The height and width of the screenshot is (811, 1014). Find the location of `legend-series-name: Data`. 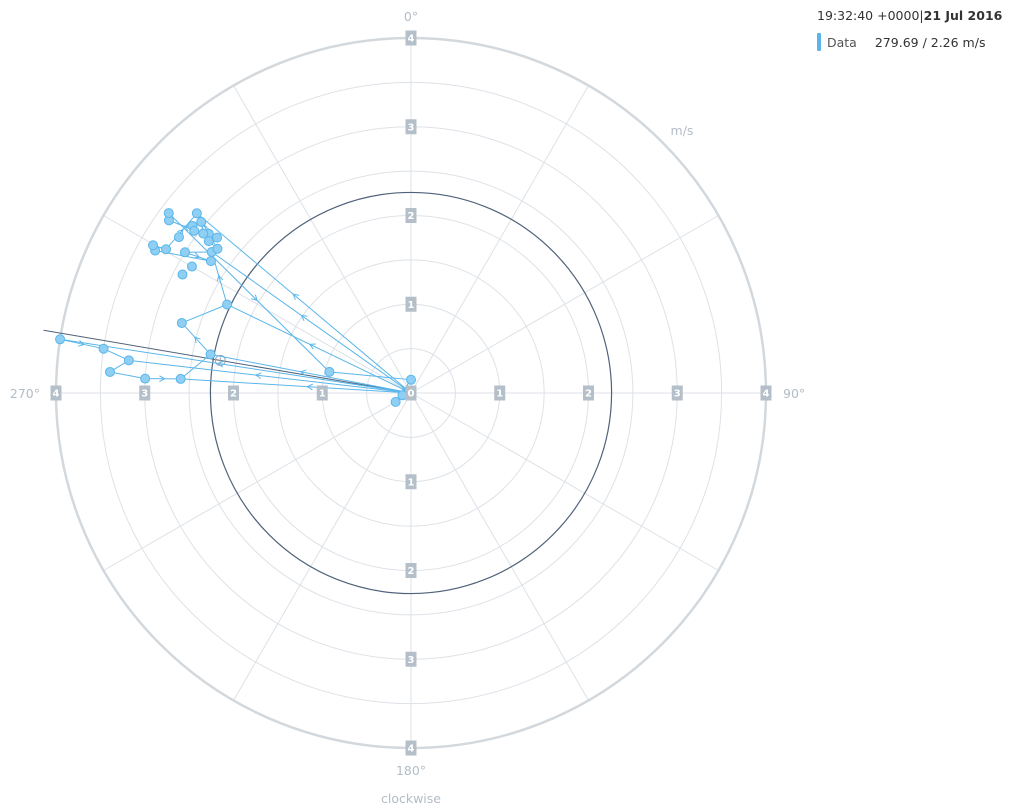

legend-series-name: Data is located at coordinates (842, 42).